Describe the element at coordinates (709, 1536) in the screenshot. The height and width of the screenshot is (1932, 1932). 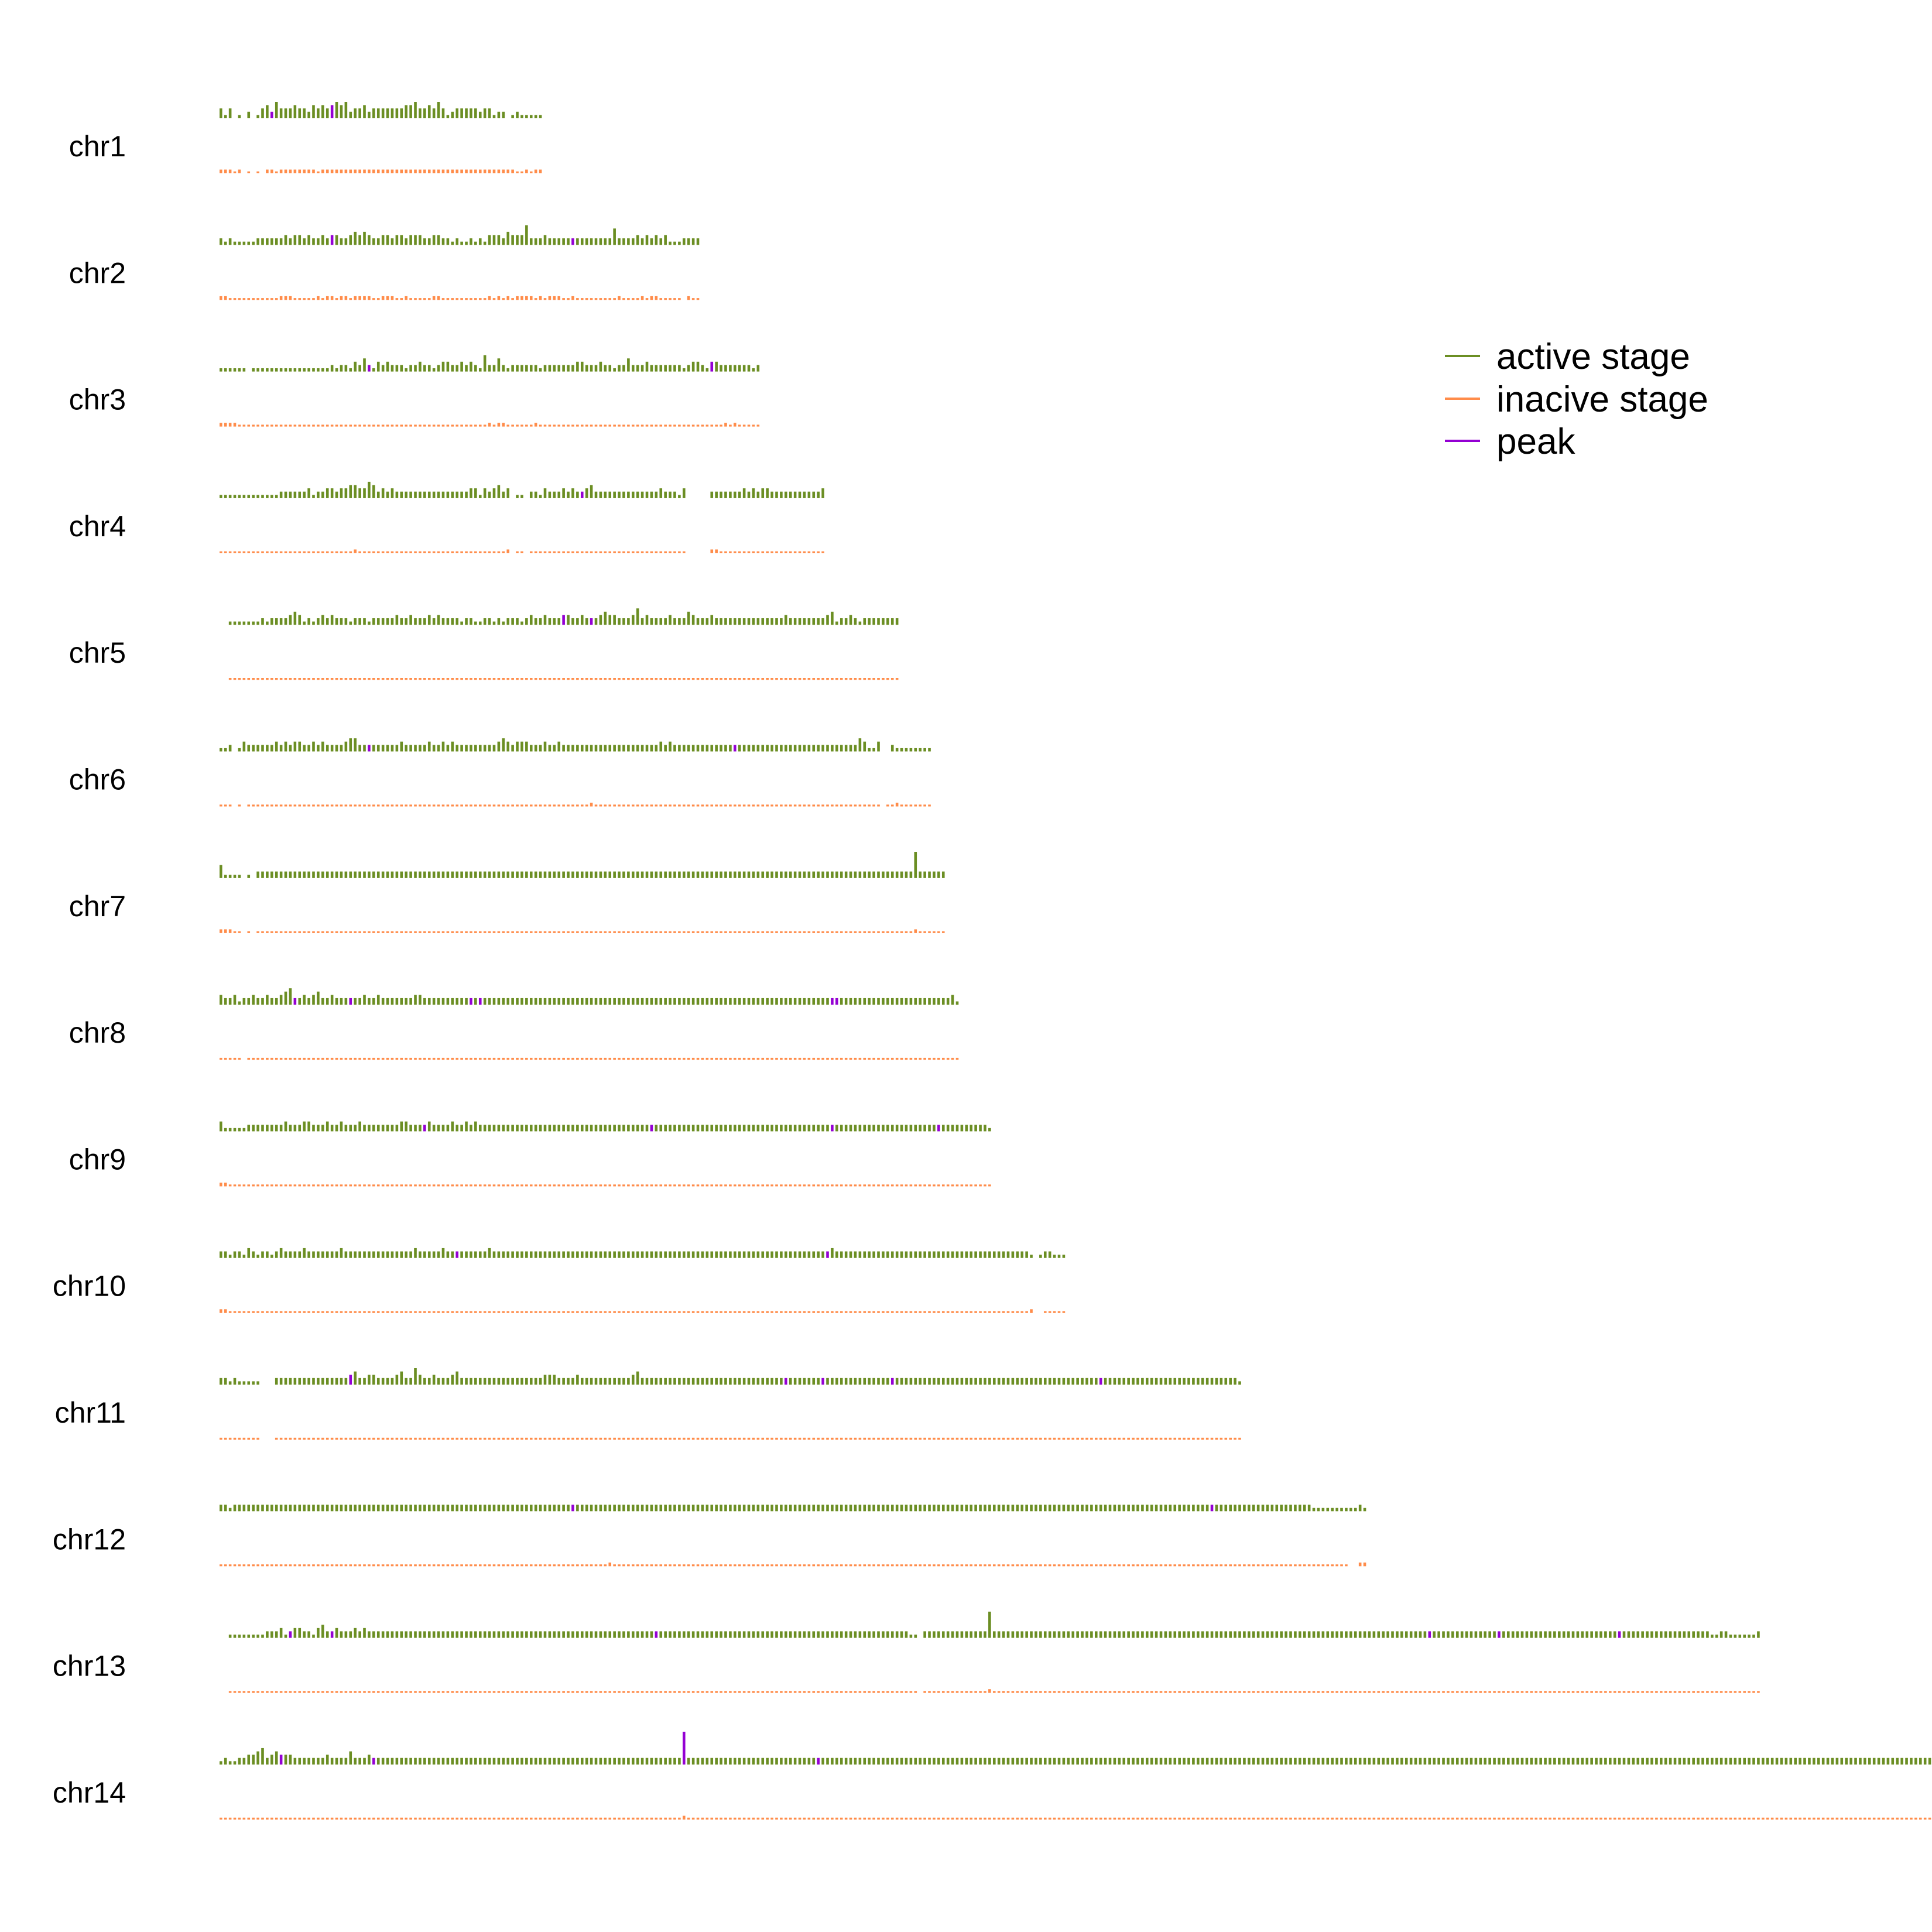
I see `track-chr12: chr12` at that location.